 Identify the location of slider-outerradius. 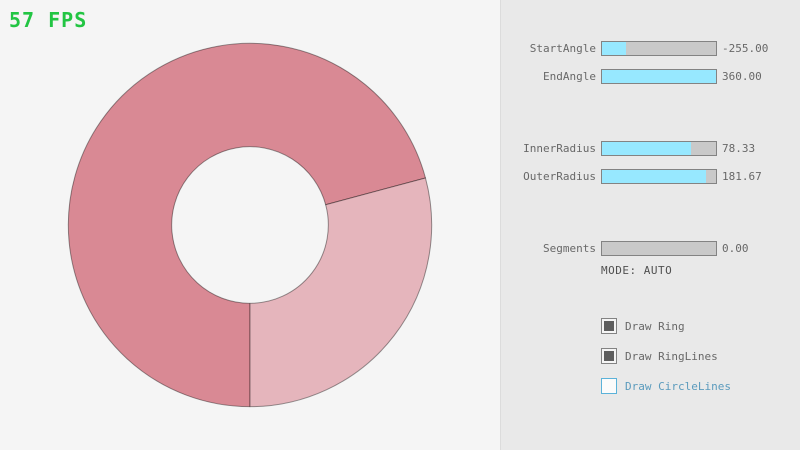
(659, 176).